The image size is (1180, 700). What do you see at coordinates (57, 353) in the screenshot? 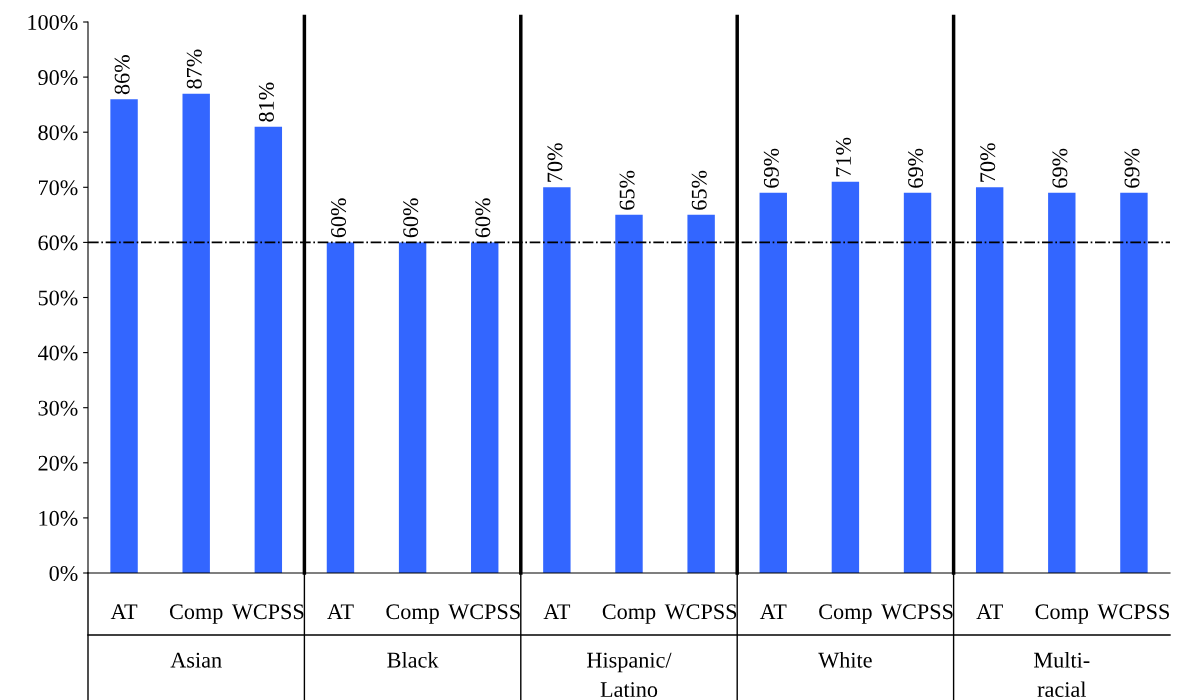
I see `y-tick-label: 40%` at bounding box center [57, 353].